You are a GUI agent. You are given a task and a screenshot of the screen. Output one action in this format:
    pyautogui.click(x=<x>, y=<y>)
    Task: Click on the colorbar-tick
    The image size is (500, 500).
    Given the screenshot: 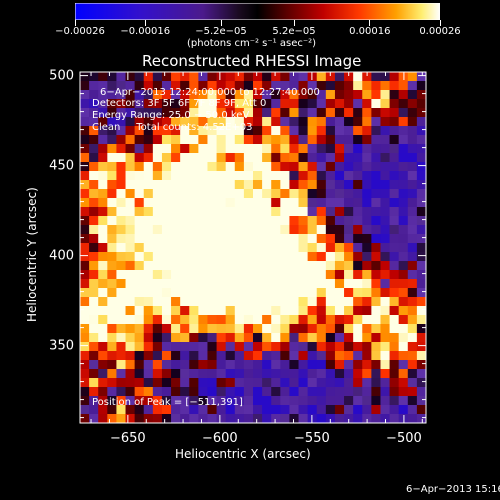 What is the action you would take?
    pyautogui.click(x=75, y=23)
    